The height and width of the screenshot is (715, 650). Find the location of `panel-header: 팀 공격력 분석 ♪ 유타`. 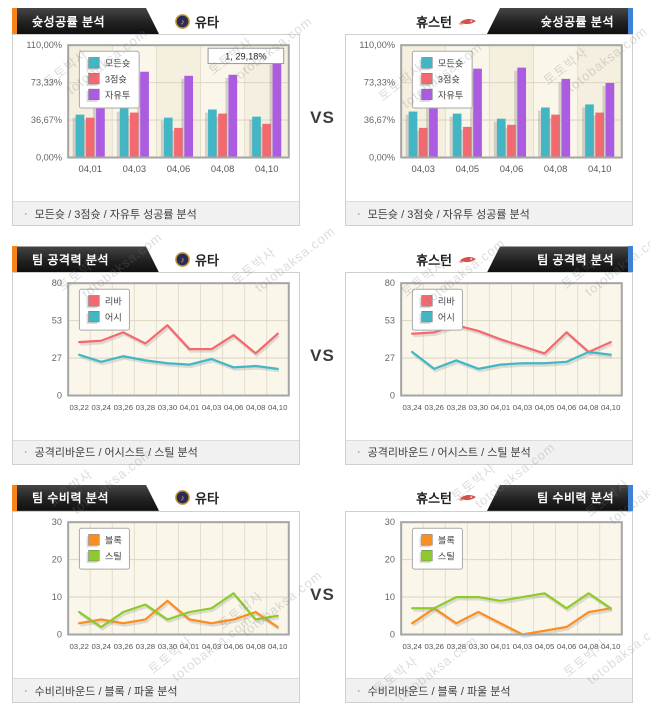

panel-header: 팀 공격력 분석 ♪ 유타 is located at coordinates (156, 259).